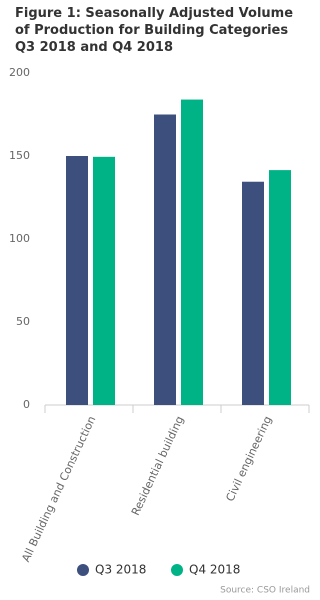 This screenshot has height=600, width=320. What do you see at coordinates (19, 238) in the screenshot?
I see `y-tick-label: 100` at bounding box center [19, 238].